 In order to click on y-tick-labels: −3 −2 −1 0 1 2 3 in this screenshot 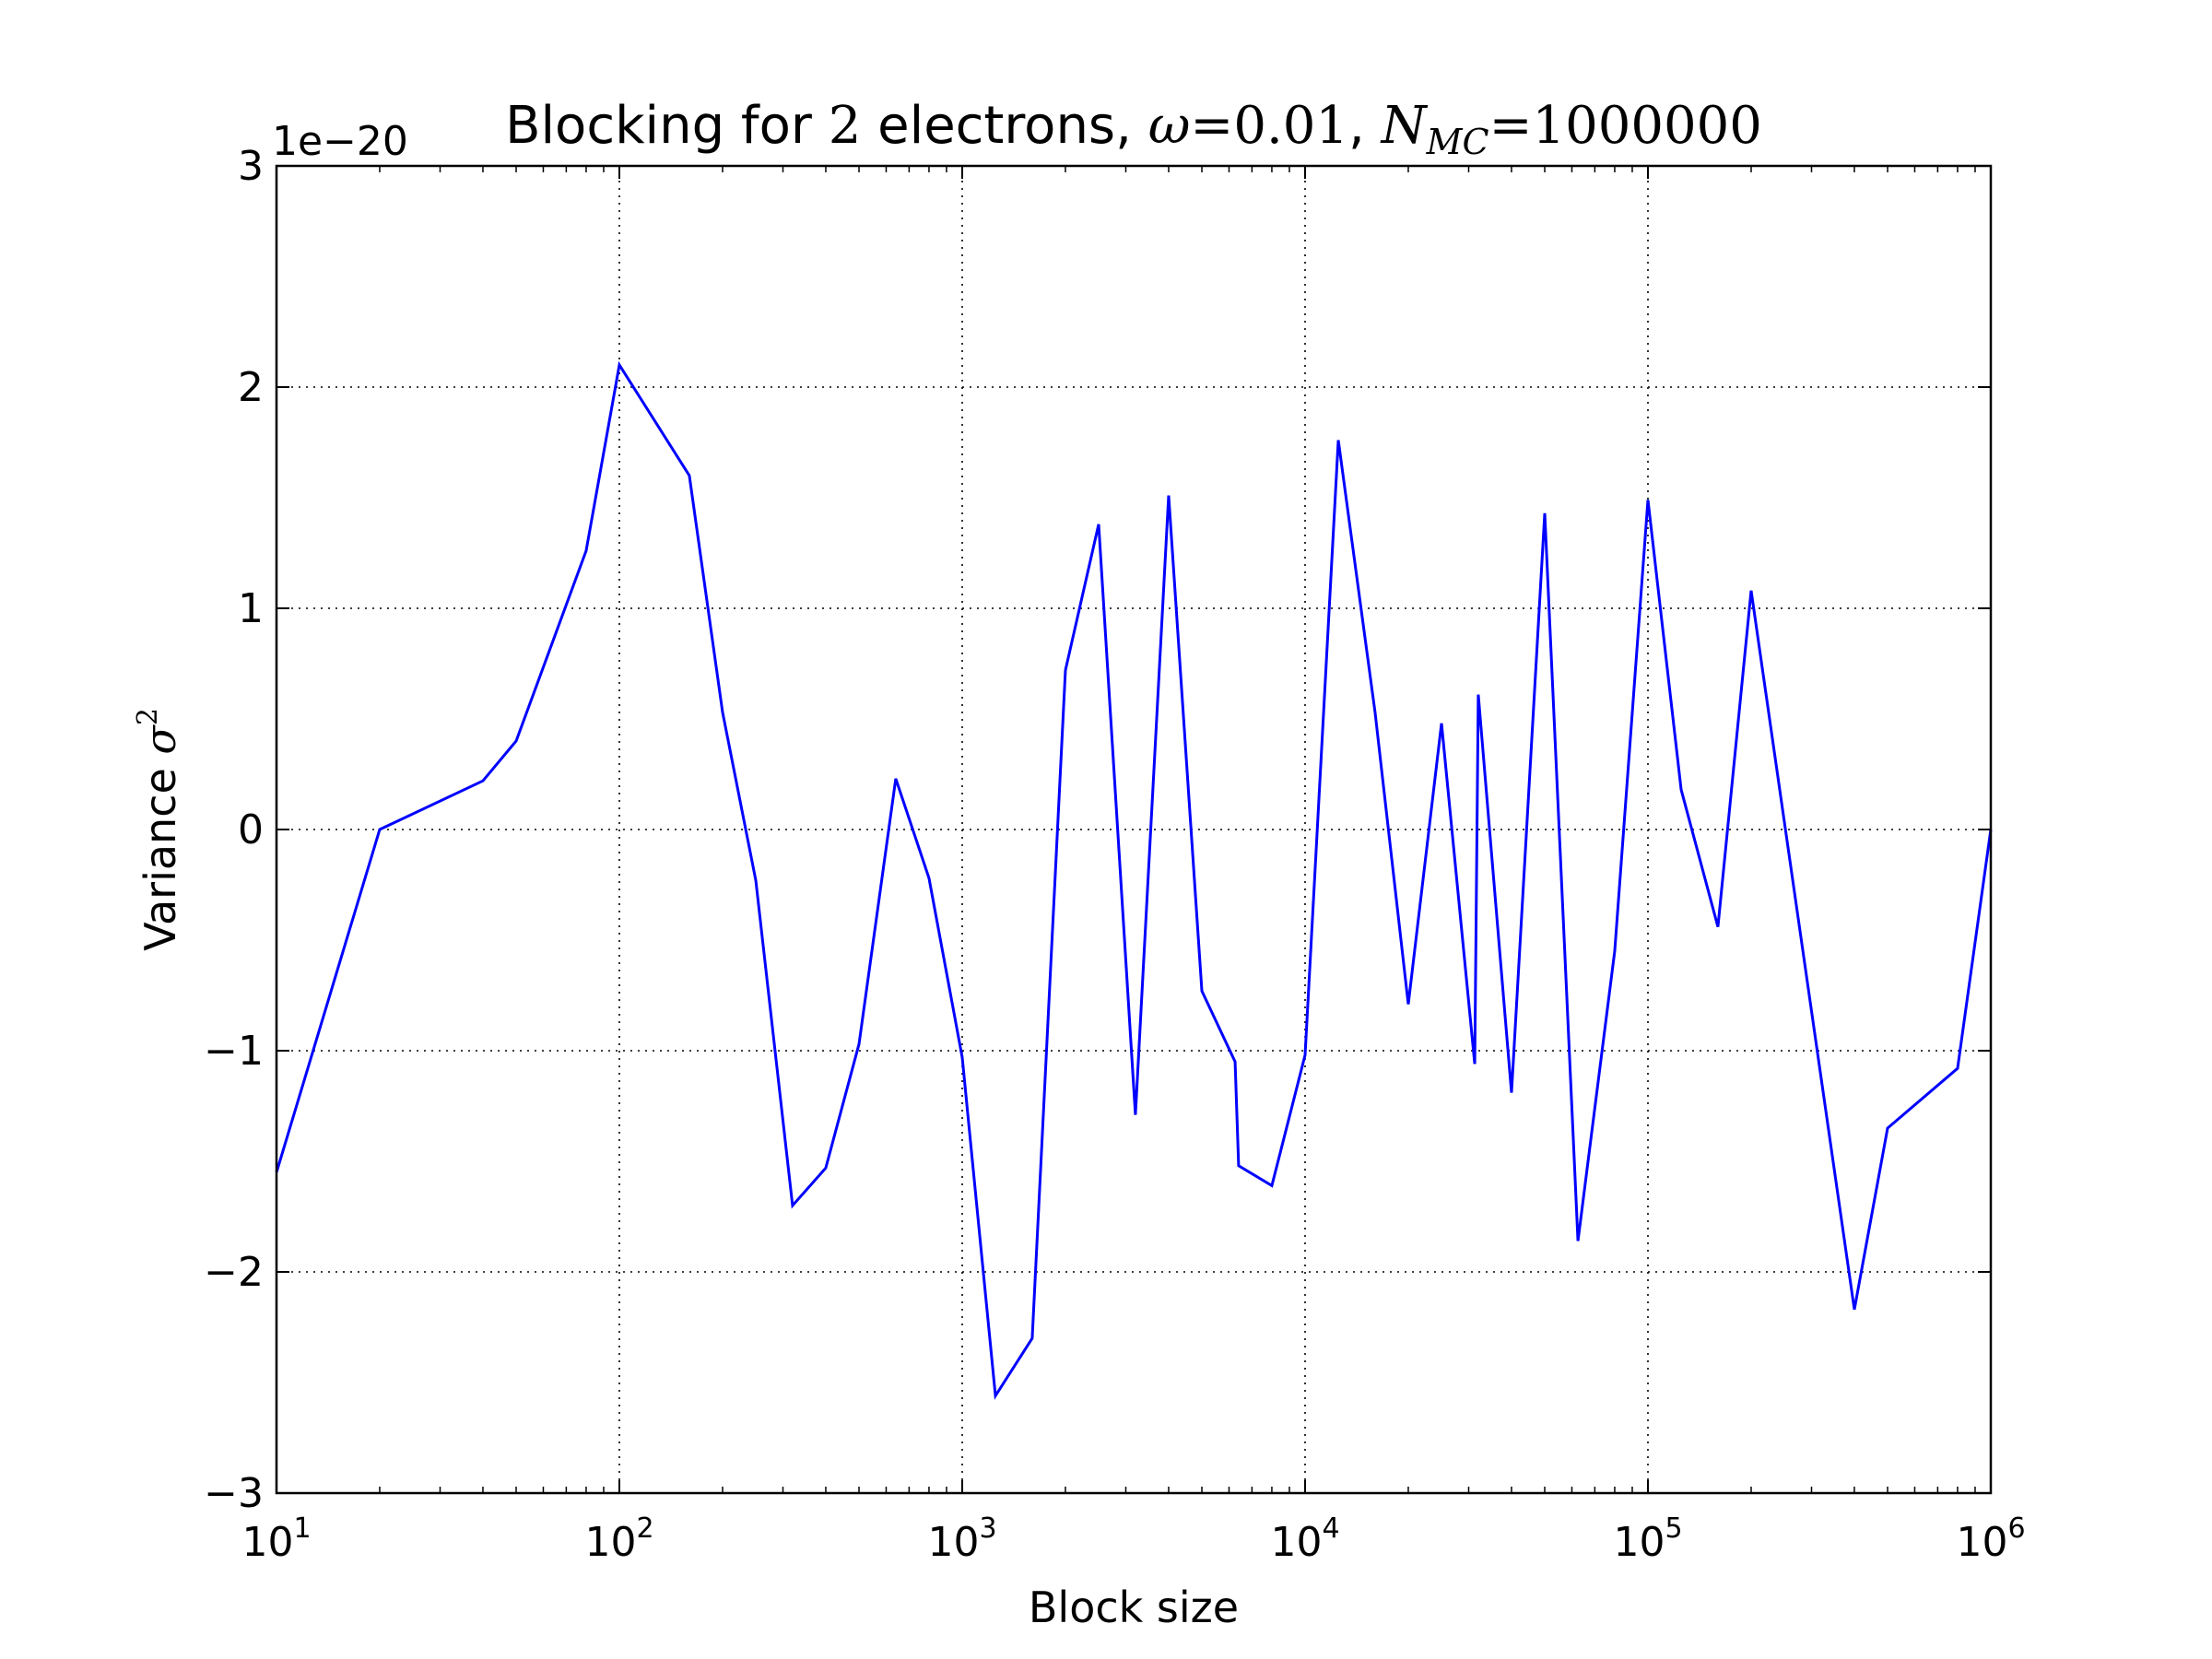, I will do `click(234, 830)`.